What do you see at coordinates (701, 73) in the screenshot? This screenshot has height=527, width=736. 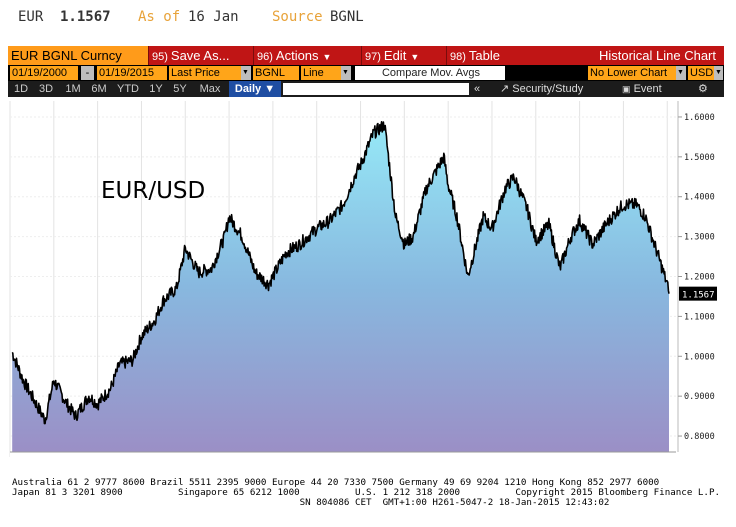 I see `currency-select: USD` at bounding box center [701, 73].